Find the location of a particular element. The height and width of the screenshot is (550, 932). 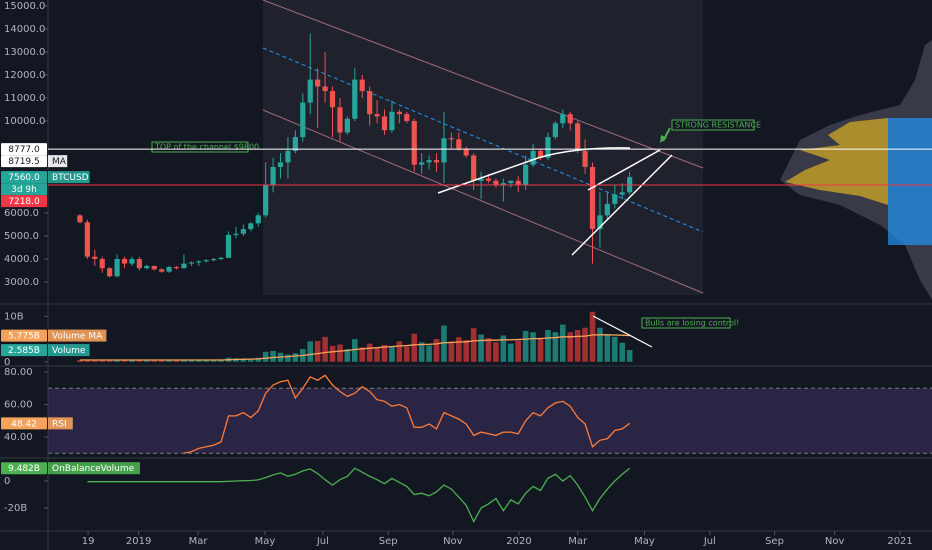

badge-name: OnBalanceVolume is located at coordinates (93, 469).